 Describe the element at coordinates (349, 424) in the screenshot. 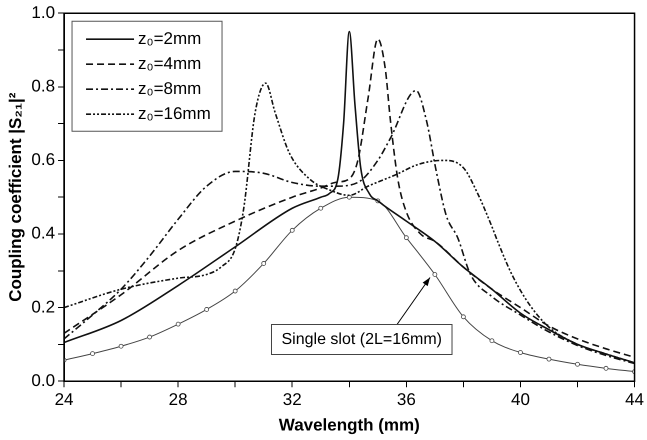

I see `x-axis-title: Wavelength (mm)` at that location.